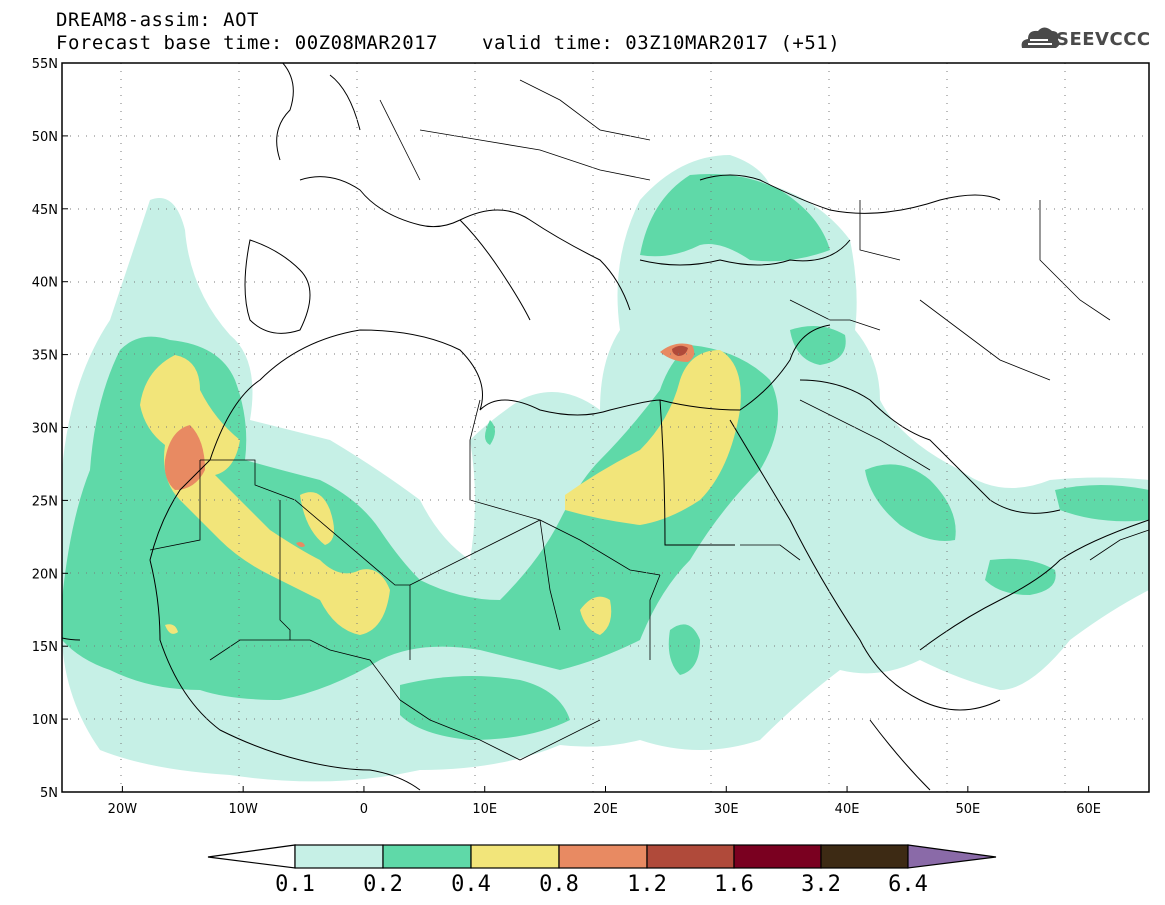 Image resolution: width=1165 pixels, height=905 pixels. Describe the element at coordinates (661, 43) in the screenshot. I see `valid-time: valid time: 03Z10MAR2017 (+51)` at that location.